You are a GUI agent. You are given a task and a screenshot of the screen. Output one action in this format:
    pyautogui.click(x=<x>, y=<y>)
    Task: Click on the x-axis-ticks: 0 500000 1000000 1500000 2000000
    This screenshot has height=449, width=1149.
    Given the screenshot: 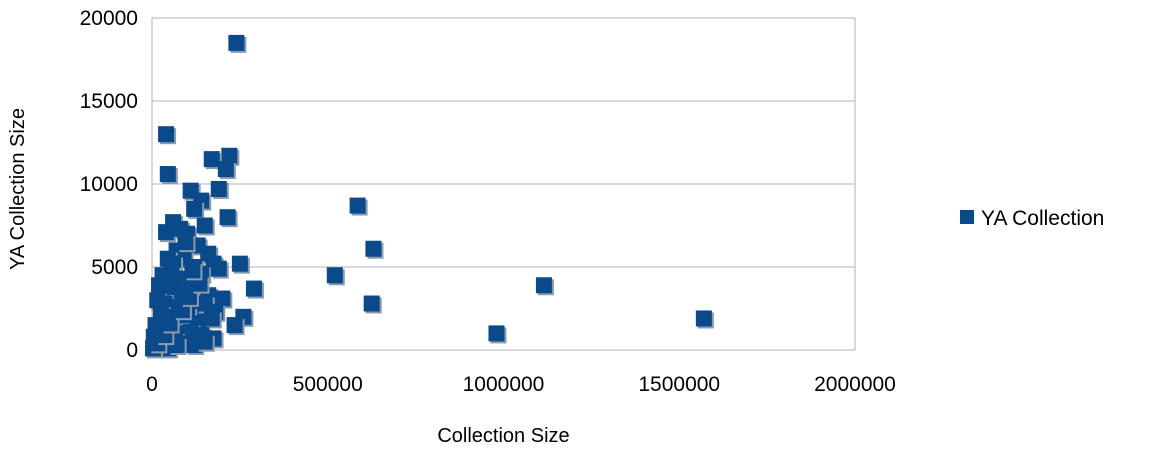 What is the action you would take?
    pyautogui.click(x=521, y=384)
    